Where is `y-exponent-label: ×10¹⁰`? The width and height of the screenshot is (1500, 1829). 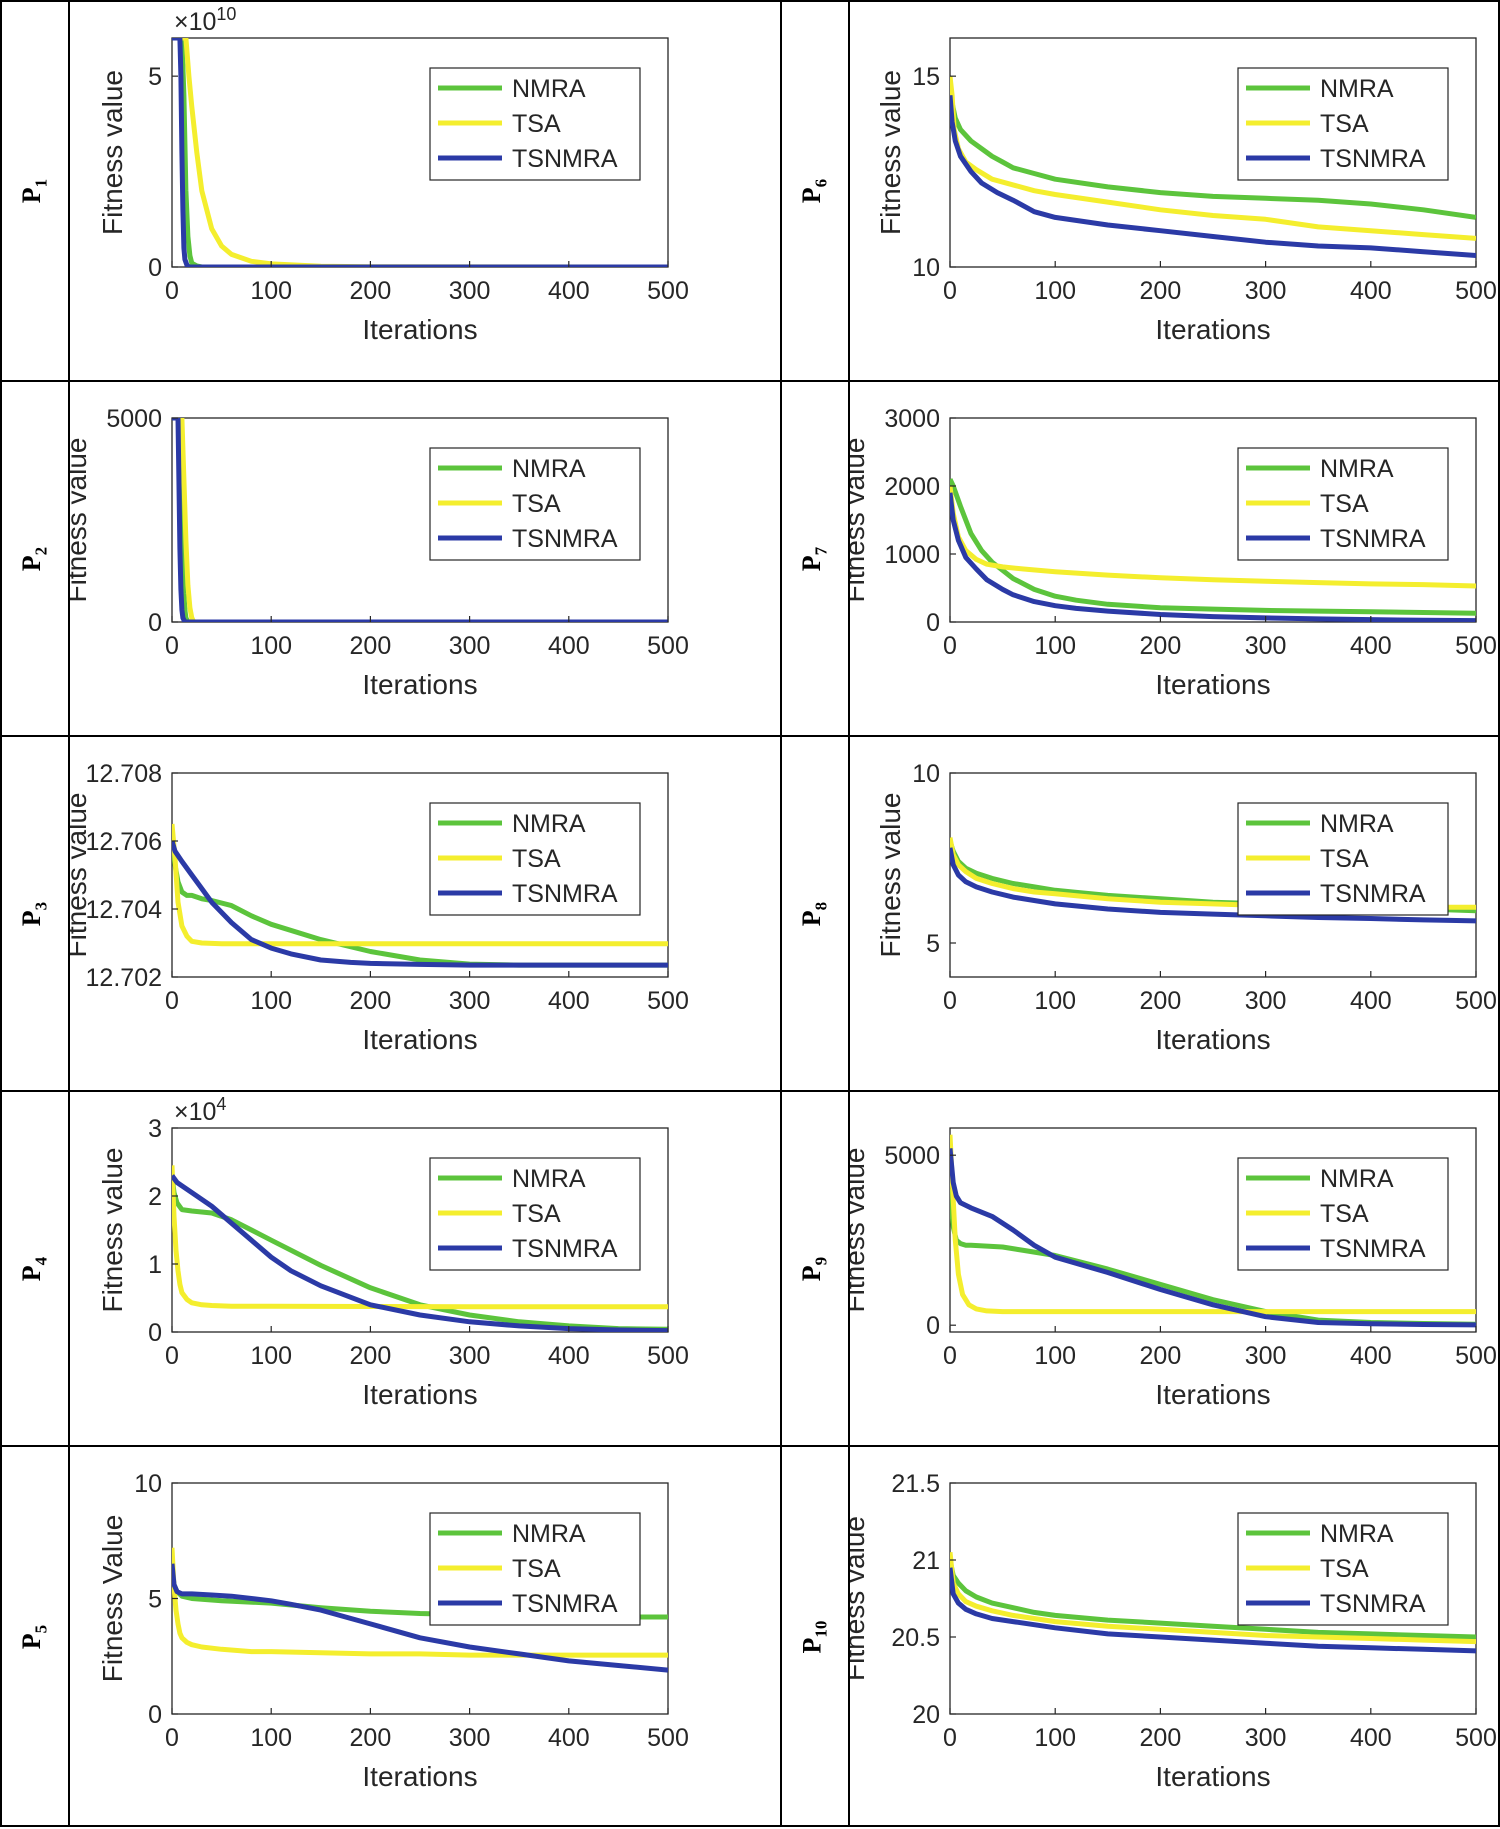 y-exponent-label: ×10¹⁰ is located at coordinates (205, 20).